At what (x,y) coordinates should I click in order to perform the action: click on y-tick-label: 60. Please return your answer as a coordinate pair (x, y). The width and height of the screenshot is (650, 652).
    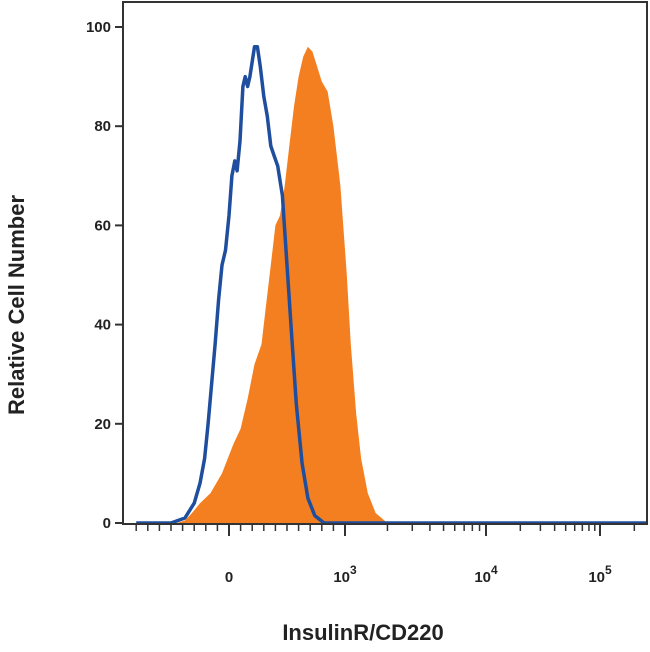
    Looking at the image, I should click on (102, 225).